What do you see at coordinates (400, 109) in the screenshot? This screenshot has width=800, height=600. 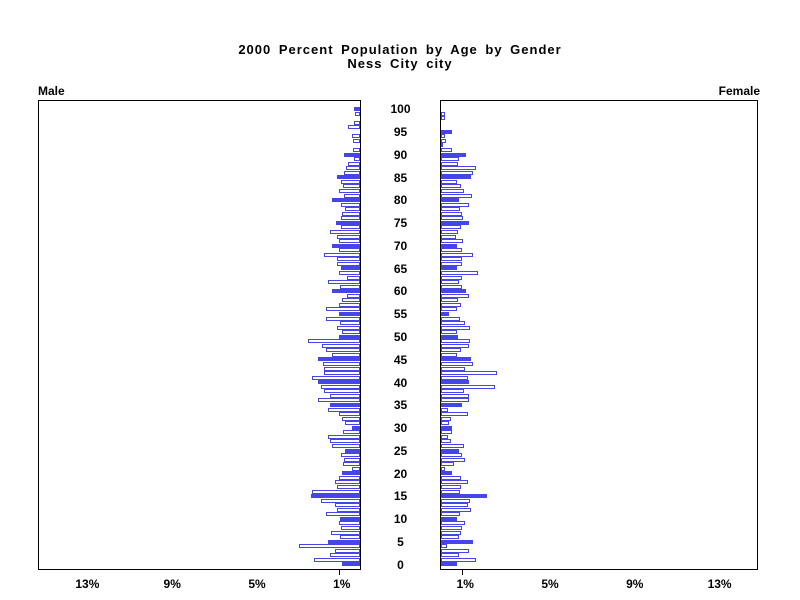 I see `age-tick-label-100: 100` at bounding box center [400, 109].